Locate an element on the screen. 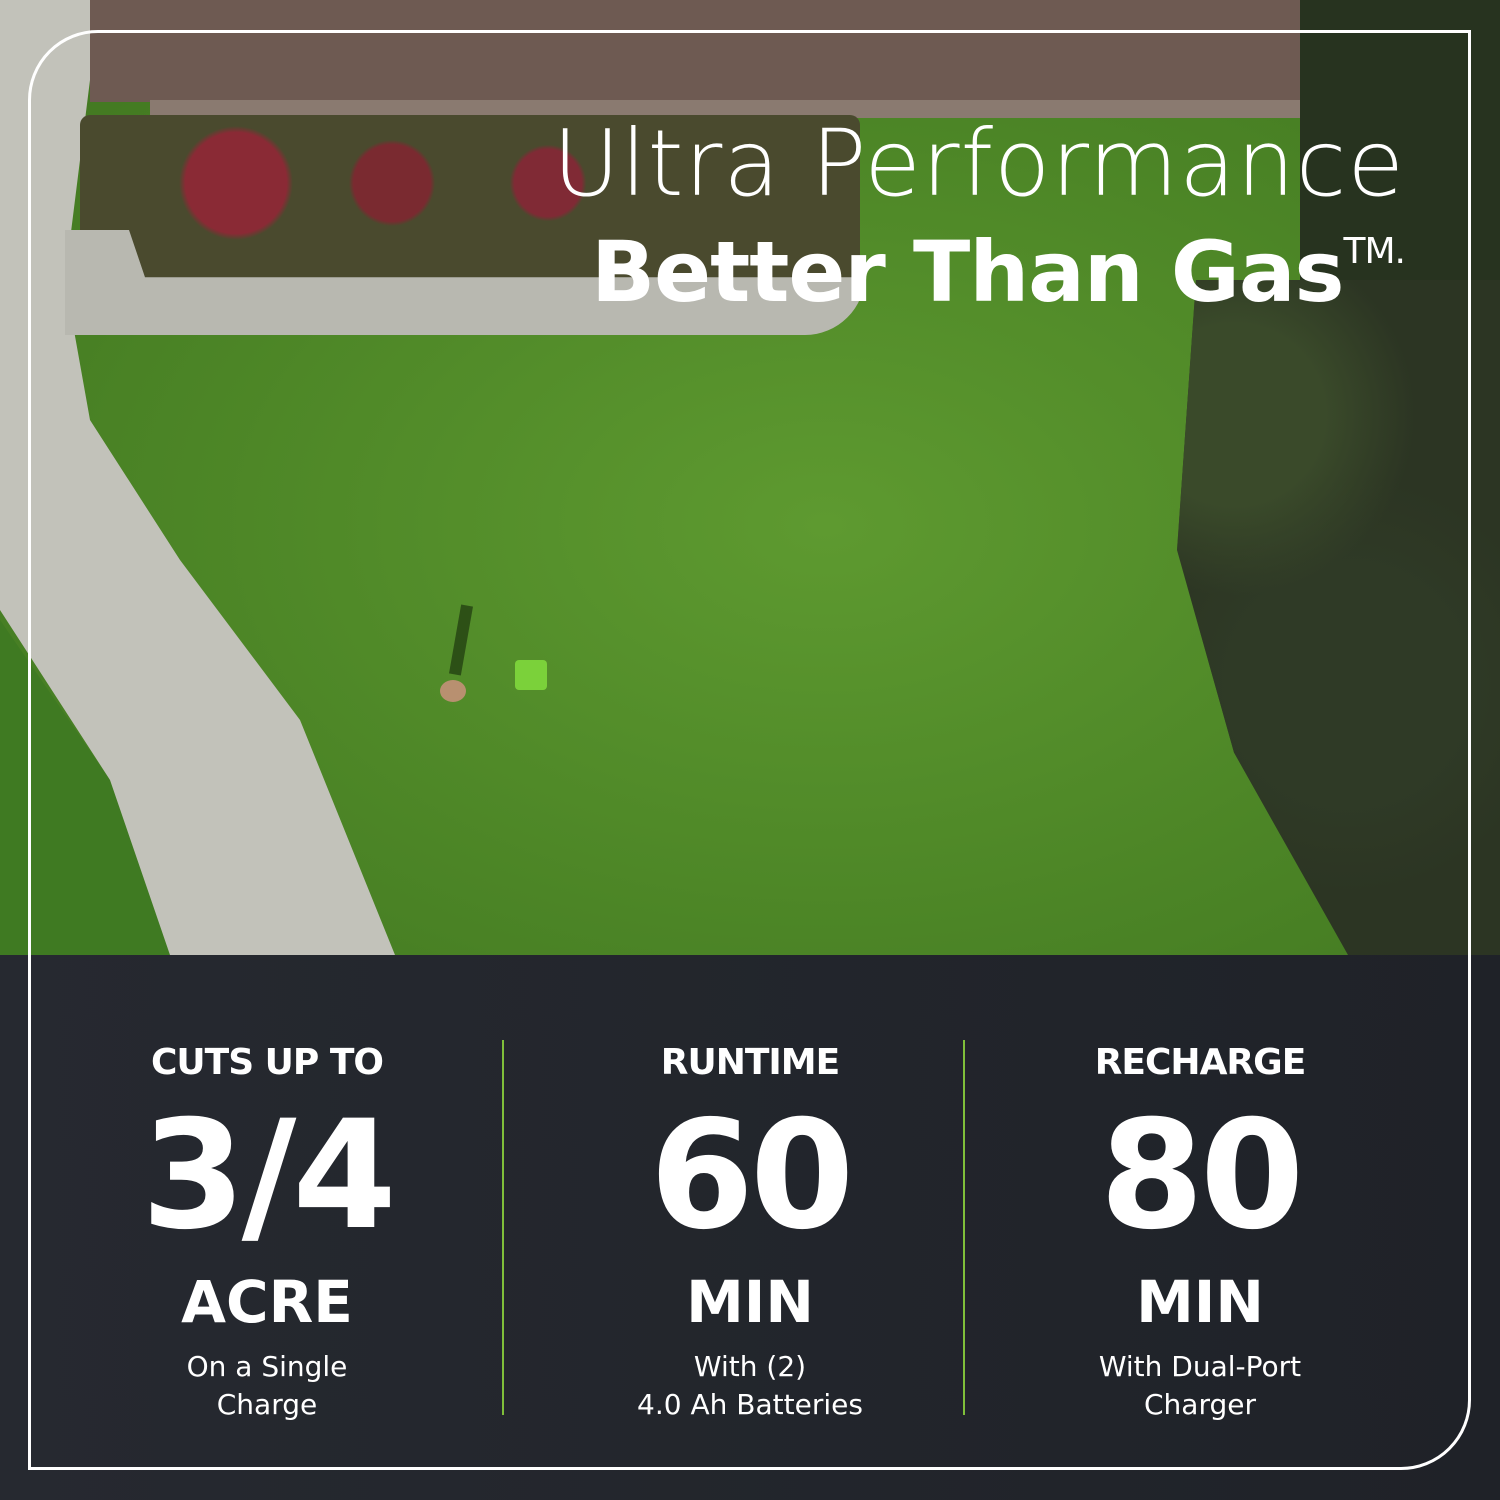  stat-value: 3/4 is located at coordinates (269, 1176).